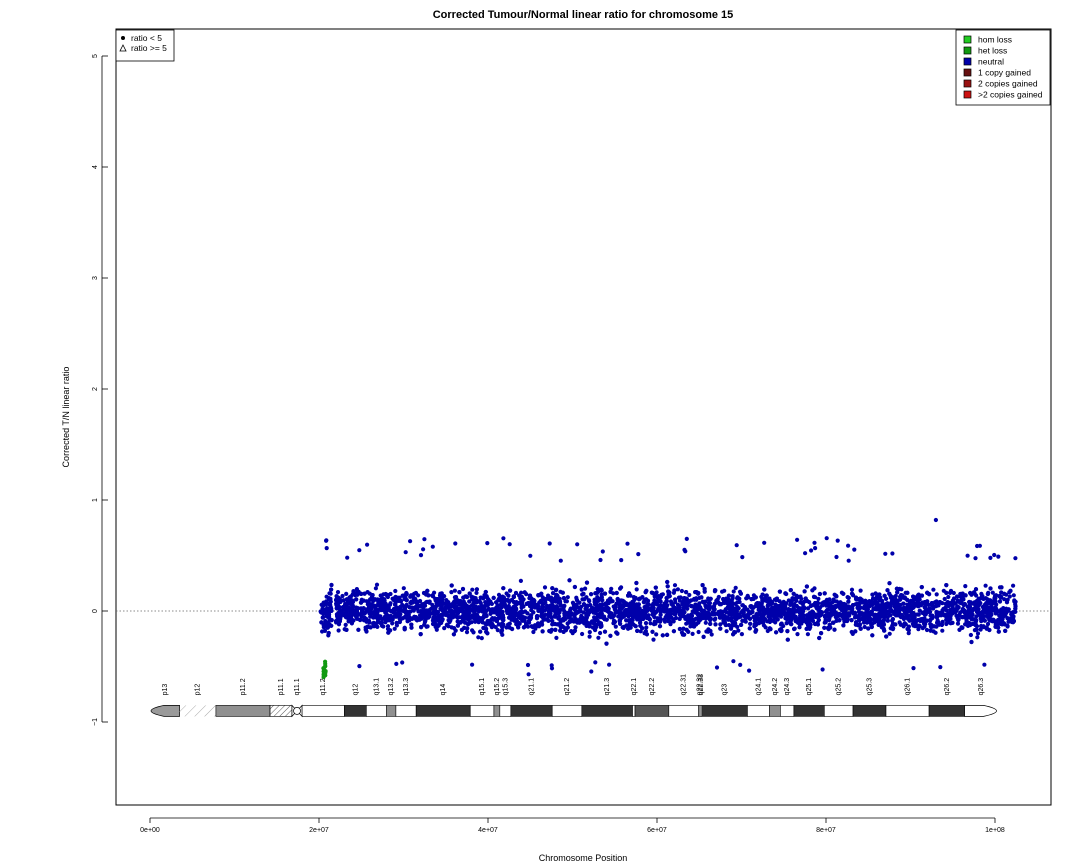 Image resolution: width=1080 pixels, height=864 pixels. What do you see at coordinates (572, 825) in the screenshot?
I see `x-axis: 0e+00 2e+07 4e+07 6e+07 8e+07 1e+08` at bounding box center [572, 825].